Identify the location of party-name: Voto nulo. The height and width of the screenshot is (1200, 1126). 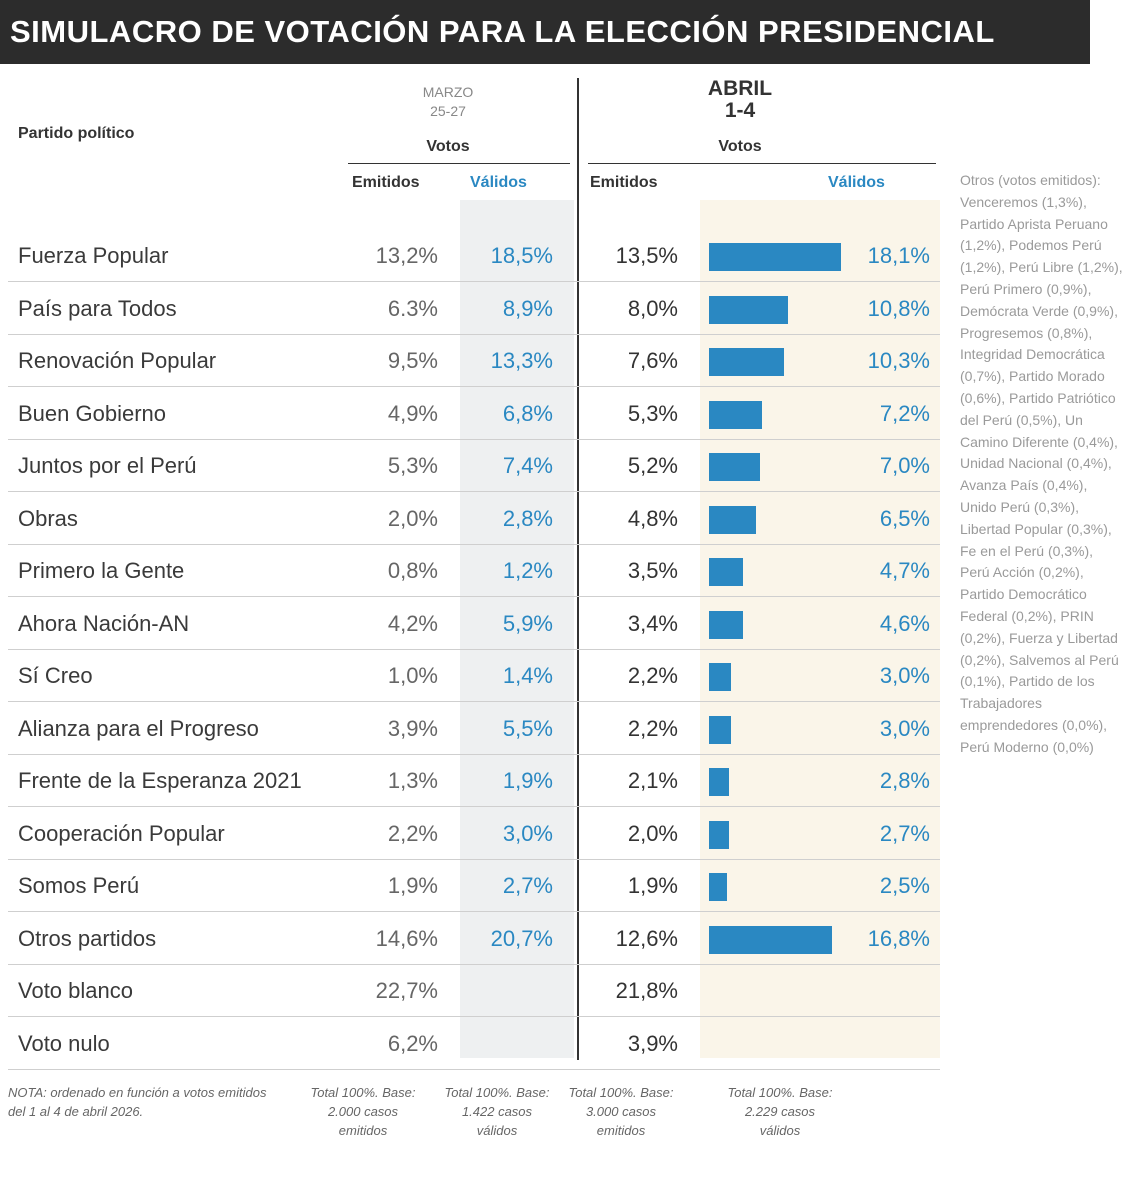
(64, 1043).